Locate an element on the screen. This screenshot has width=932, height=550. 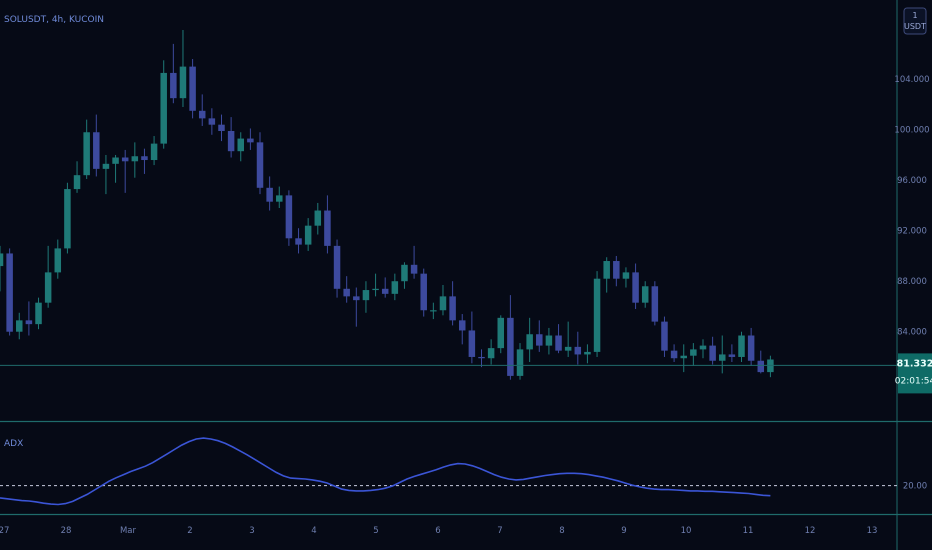
time-axis-labels: 27 28 Mar 2 3 4 5 6 7 8 9 10 11 12 13 is located at coordinates (438, 531).